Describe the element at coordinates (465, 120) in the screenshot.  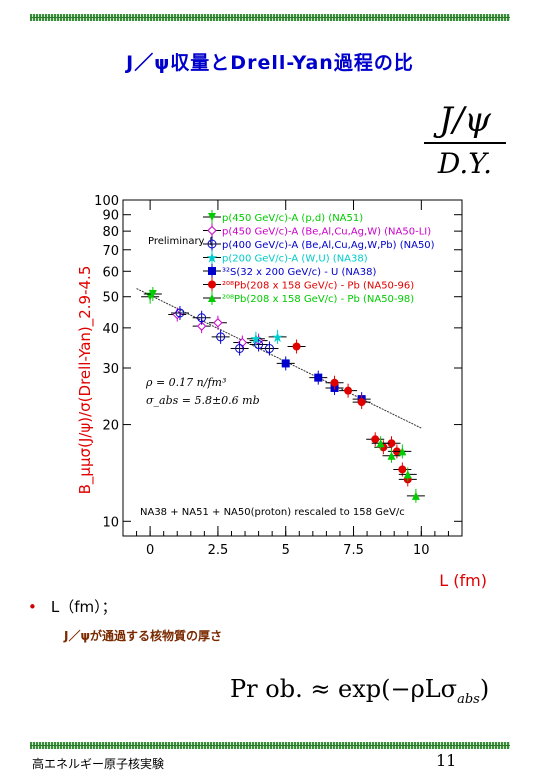
I see `fraction-numerator: J/ψ` at that location.